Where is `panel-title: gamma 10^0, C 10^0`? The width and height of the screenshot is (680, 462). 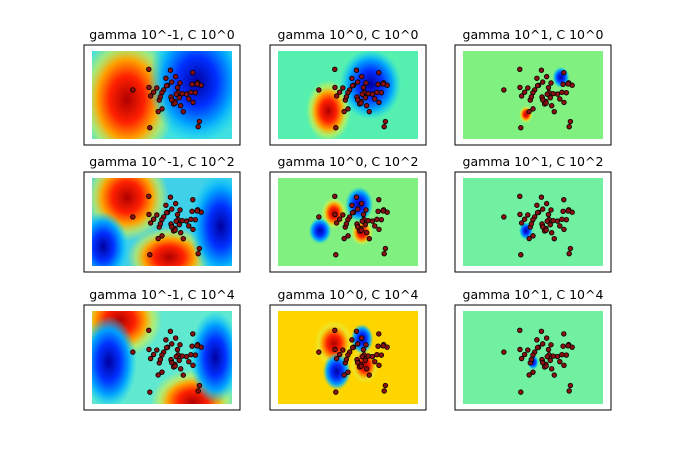
panel-title: gamma 10^0, C 10^0 is located at coordinates (348, 34).